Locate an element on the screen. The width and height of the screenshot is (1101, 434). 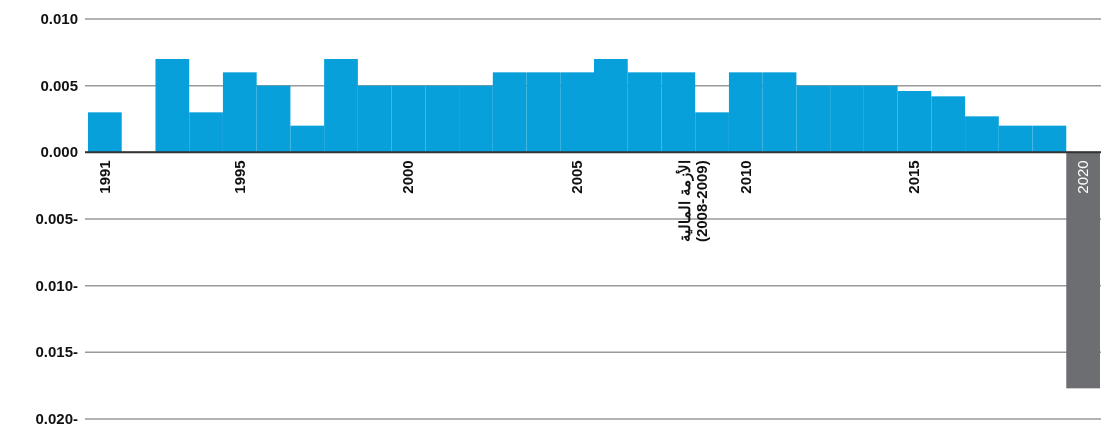
y-tick-label: 0.005- is located at coordinates (56, 218).